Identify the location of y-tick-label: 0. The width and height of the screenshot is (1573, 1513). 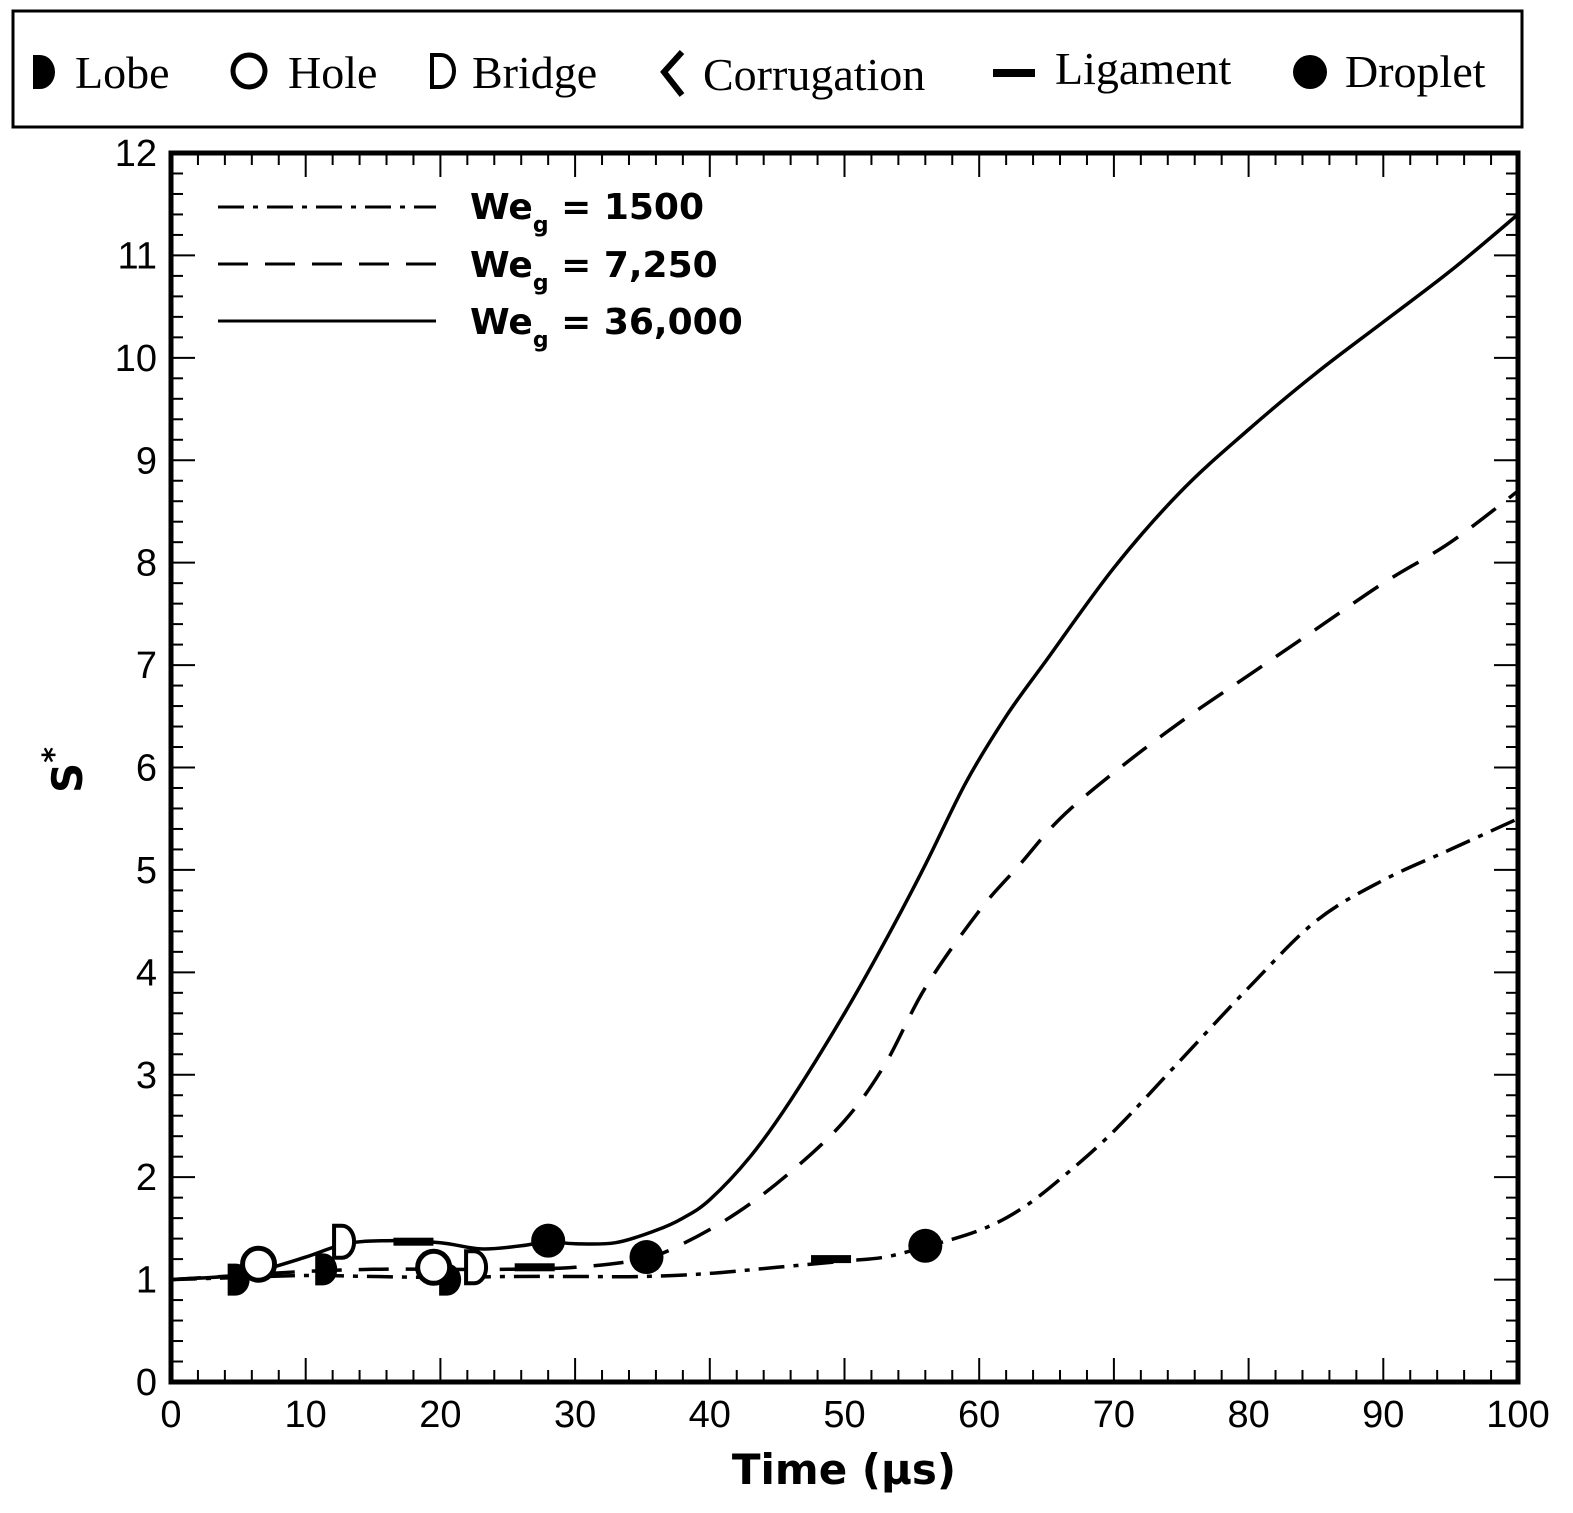
(146, 1383).